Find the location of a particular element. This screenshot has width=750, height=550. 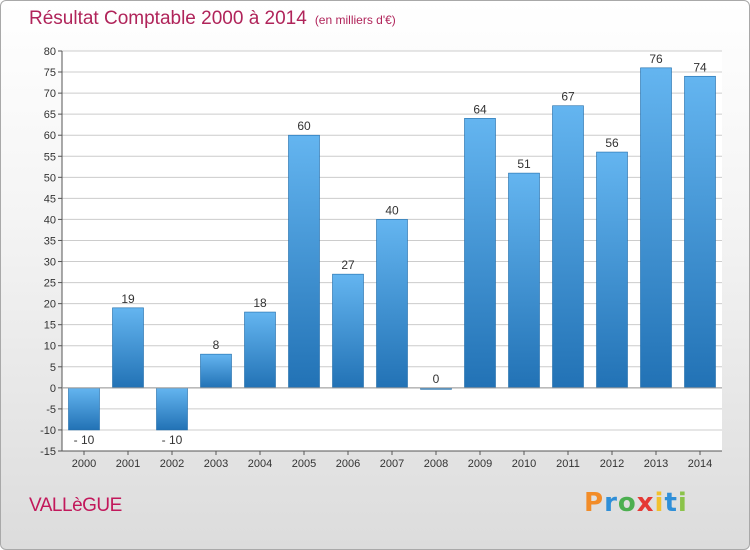

y-tick-label: 65 is located at coordinates (50, 115).